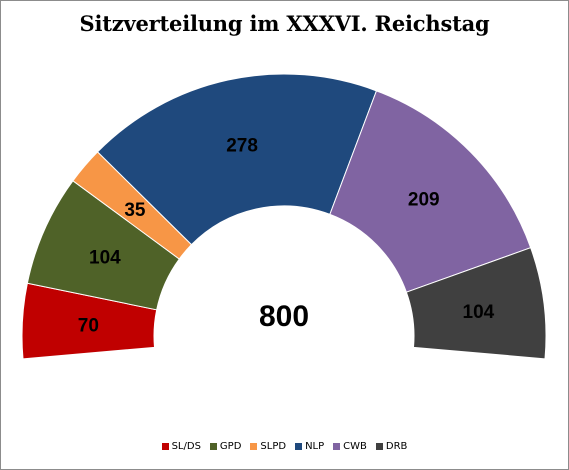 Image resolution: width=569 pixels, height=470 pixels. I want to click on legend-label: SL/DS, so click(186, 446).